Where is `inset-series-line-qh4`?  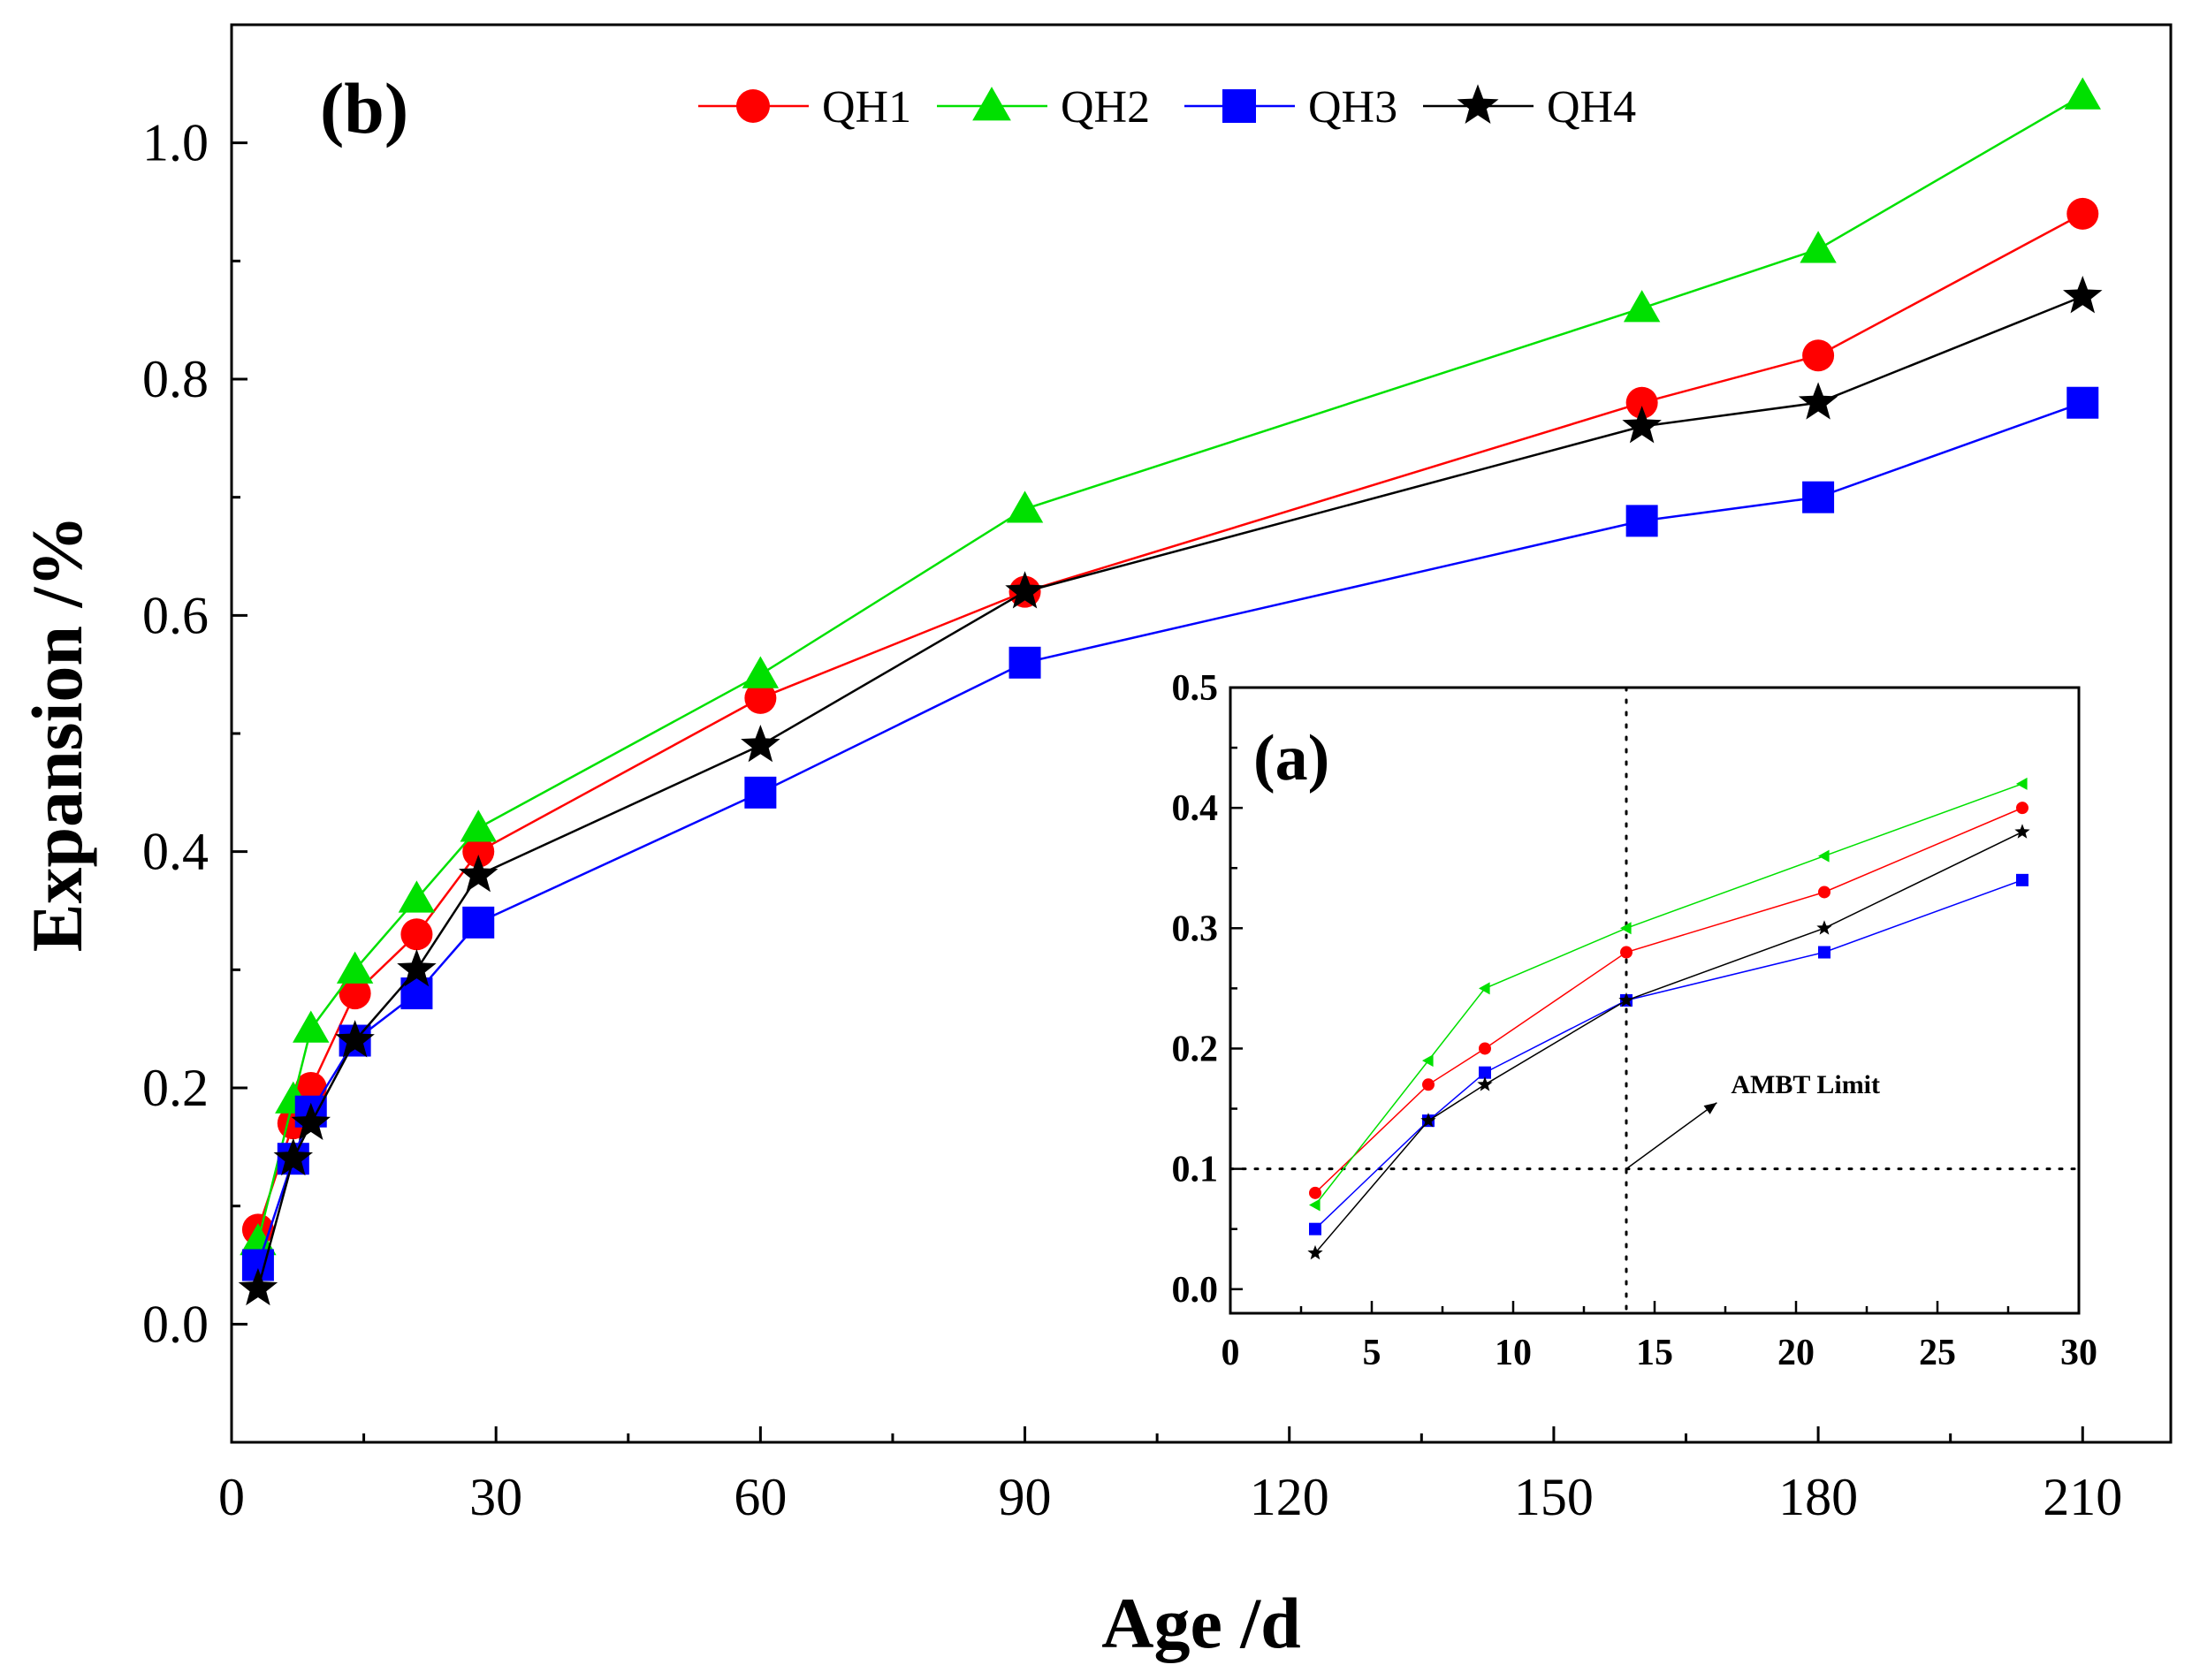 inset-series-line-qh4 is located at coordinates (1668, 1042).